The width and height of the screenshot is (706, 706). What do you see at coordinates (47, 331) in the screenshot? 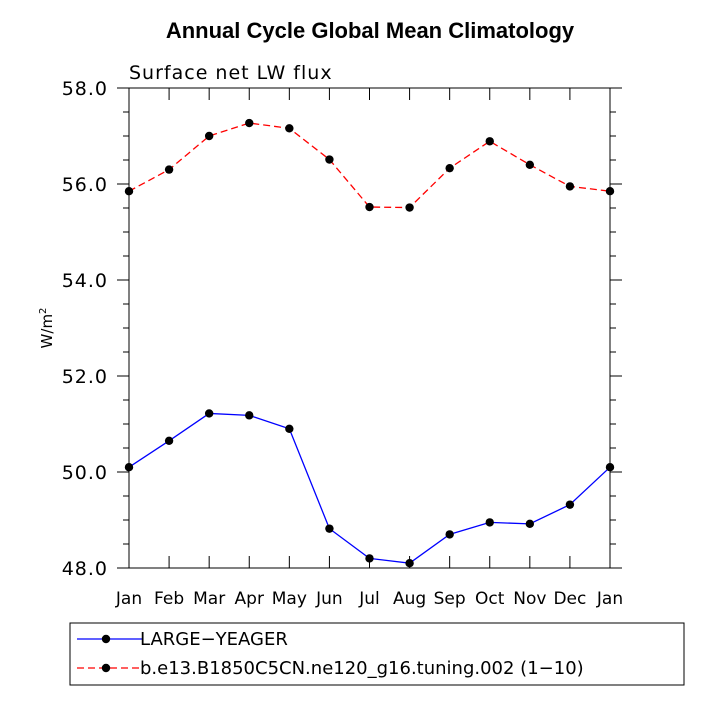
I see `y-axis-label-unit: W/m` at bounding box center [47, 331].